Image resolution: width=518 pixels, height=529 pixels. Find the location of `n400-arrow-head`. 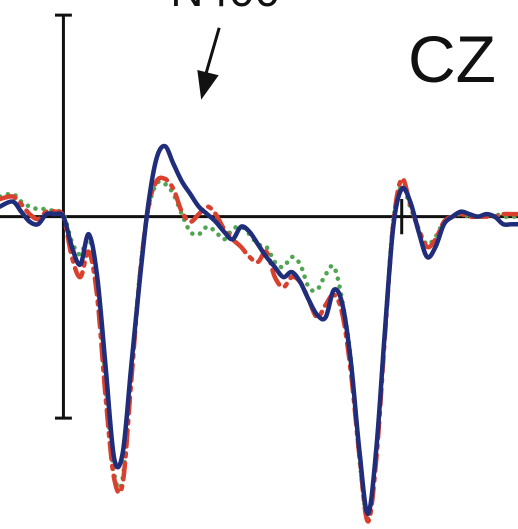

n400-arrow-head is located at coordinates (208, 84).